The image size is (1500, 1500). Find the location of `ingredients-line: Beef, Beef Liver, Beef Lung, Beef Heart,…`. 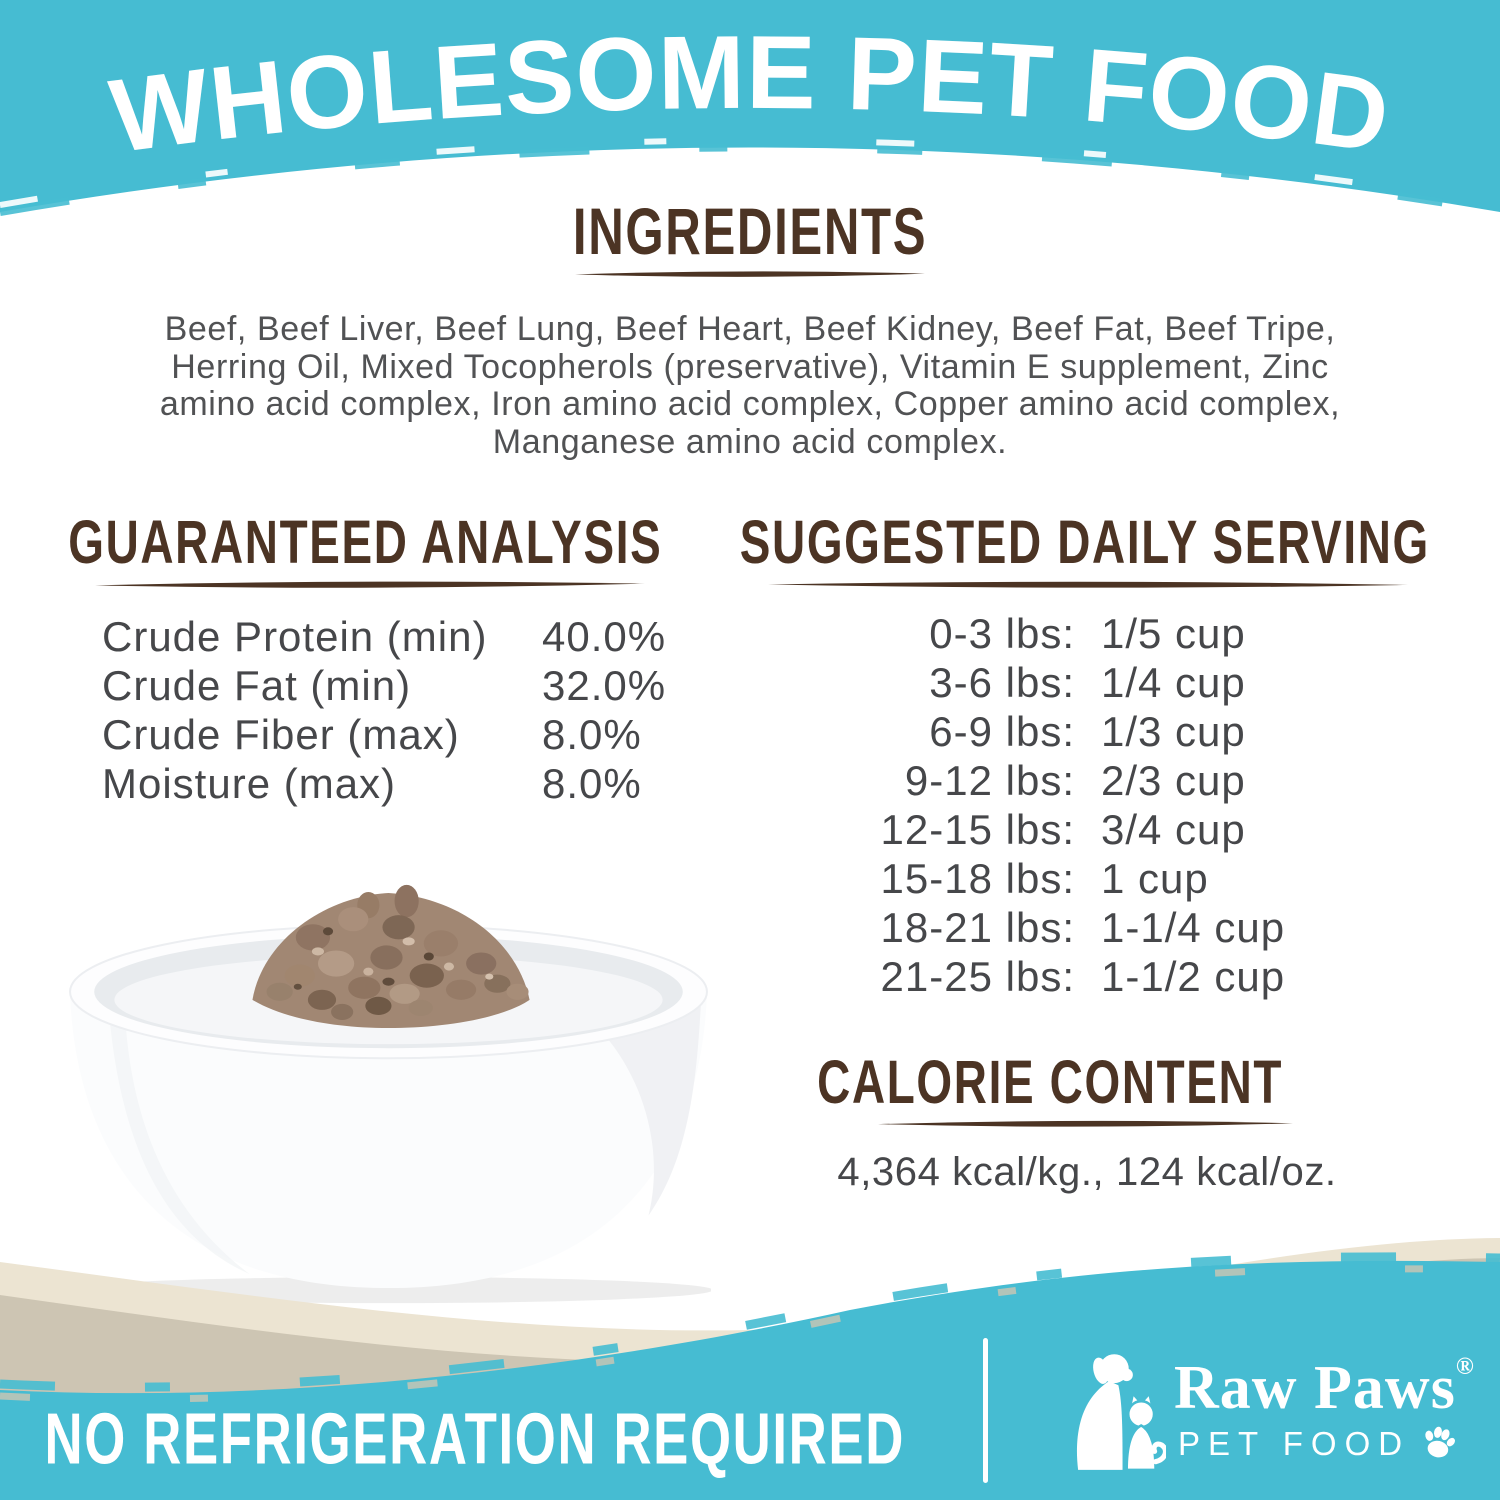

ingredients-line: Beef, Beef Liver, Beef Lung, Beef Heart,… is located at coordinates (750, 329).